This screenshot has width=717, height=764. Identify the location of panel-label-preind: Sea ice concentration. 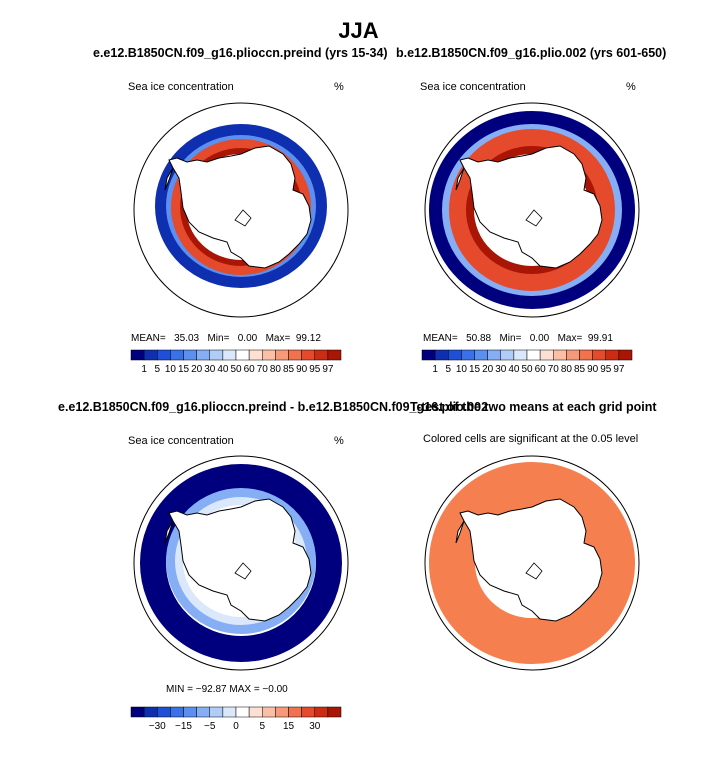
(181, 87).